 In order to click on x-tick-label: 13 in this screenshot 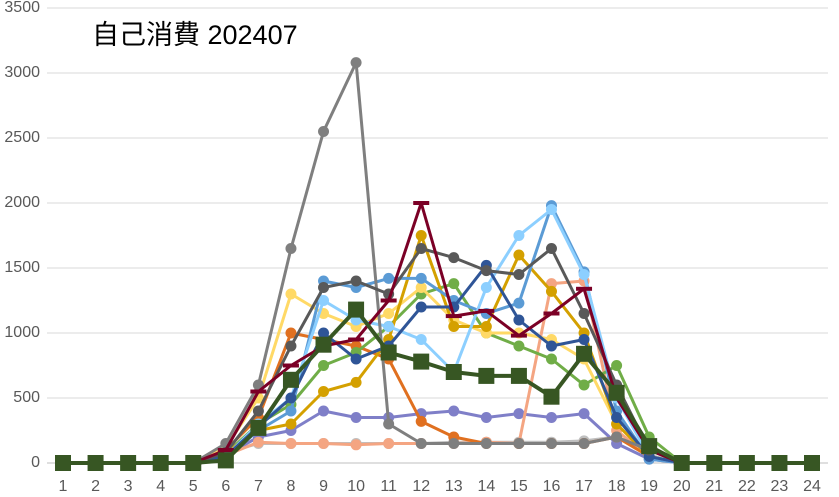, I will do `click(454, 486)`.